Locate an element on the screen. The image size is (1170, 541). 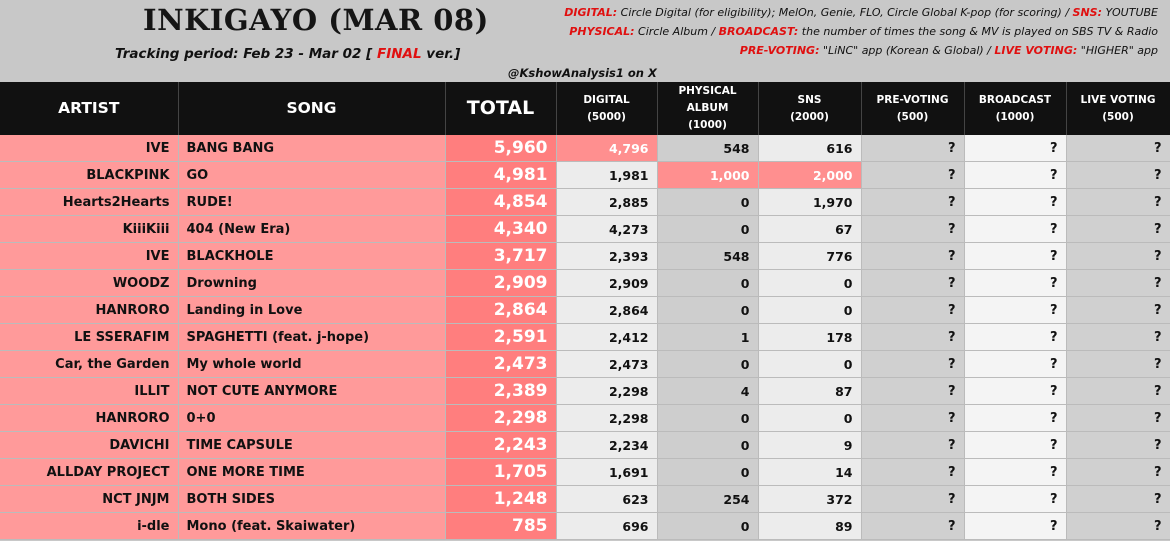
artist-cell: NCT JNJM is located at coordinates (89, 499).